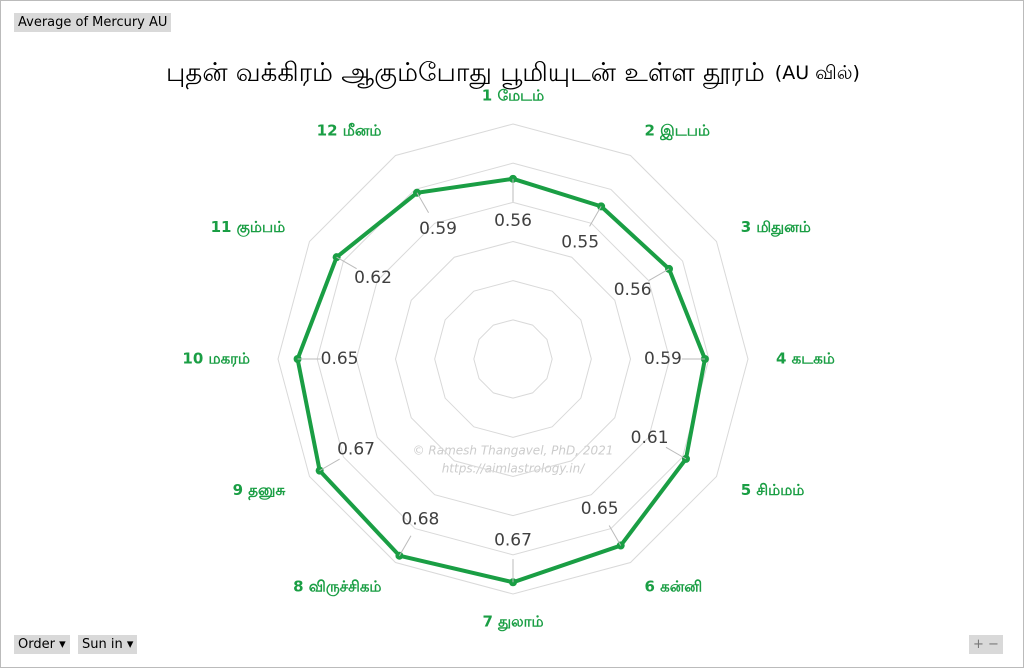  What do you see at coordinates (373, 278) in the screenshot?
I see `data-label: 0.62` at bounding box center [373, 278].